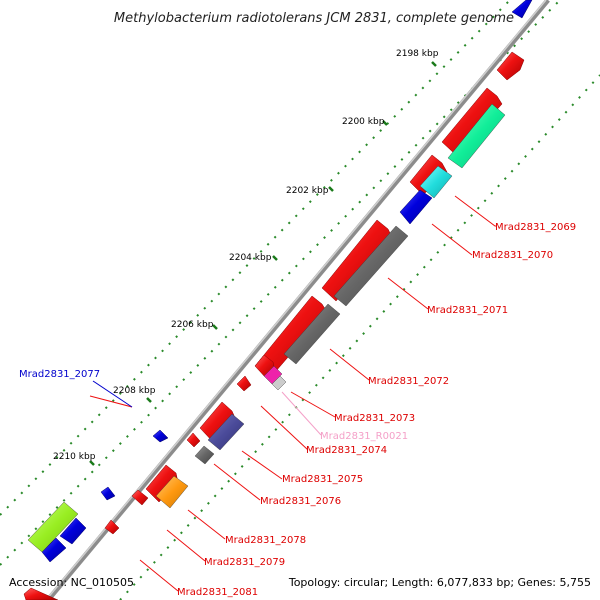  I want to click on gene-label: Mrad2831_R0021, so click(364, 436).